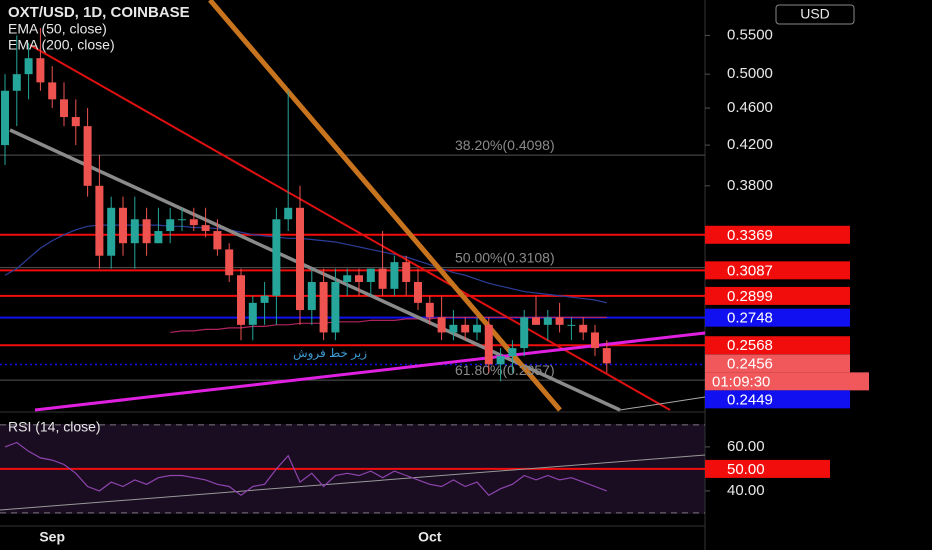 The height and width of the screenshot is (550, 932). Describe the element at coordinates (750, 270) in the screenshot. I see `price-label: 0.3087` at that location.